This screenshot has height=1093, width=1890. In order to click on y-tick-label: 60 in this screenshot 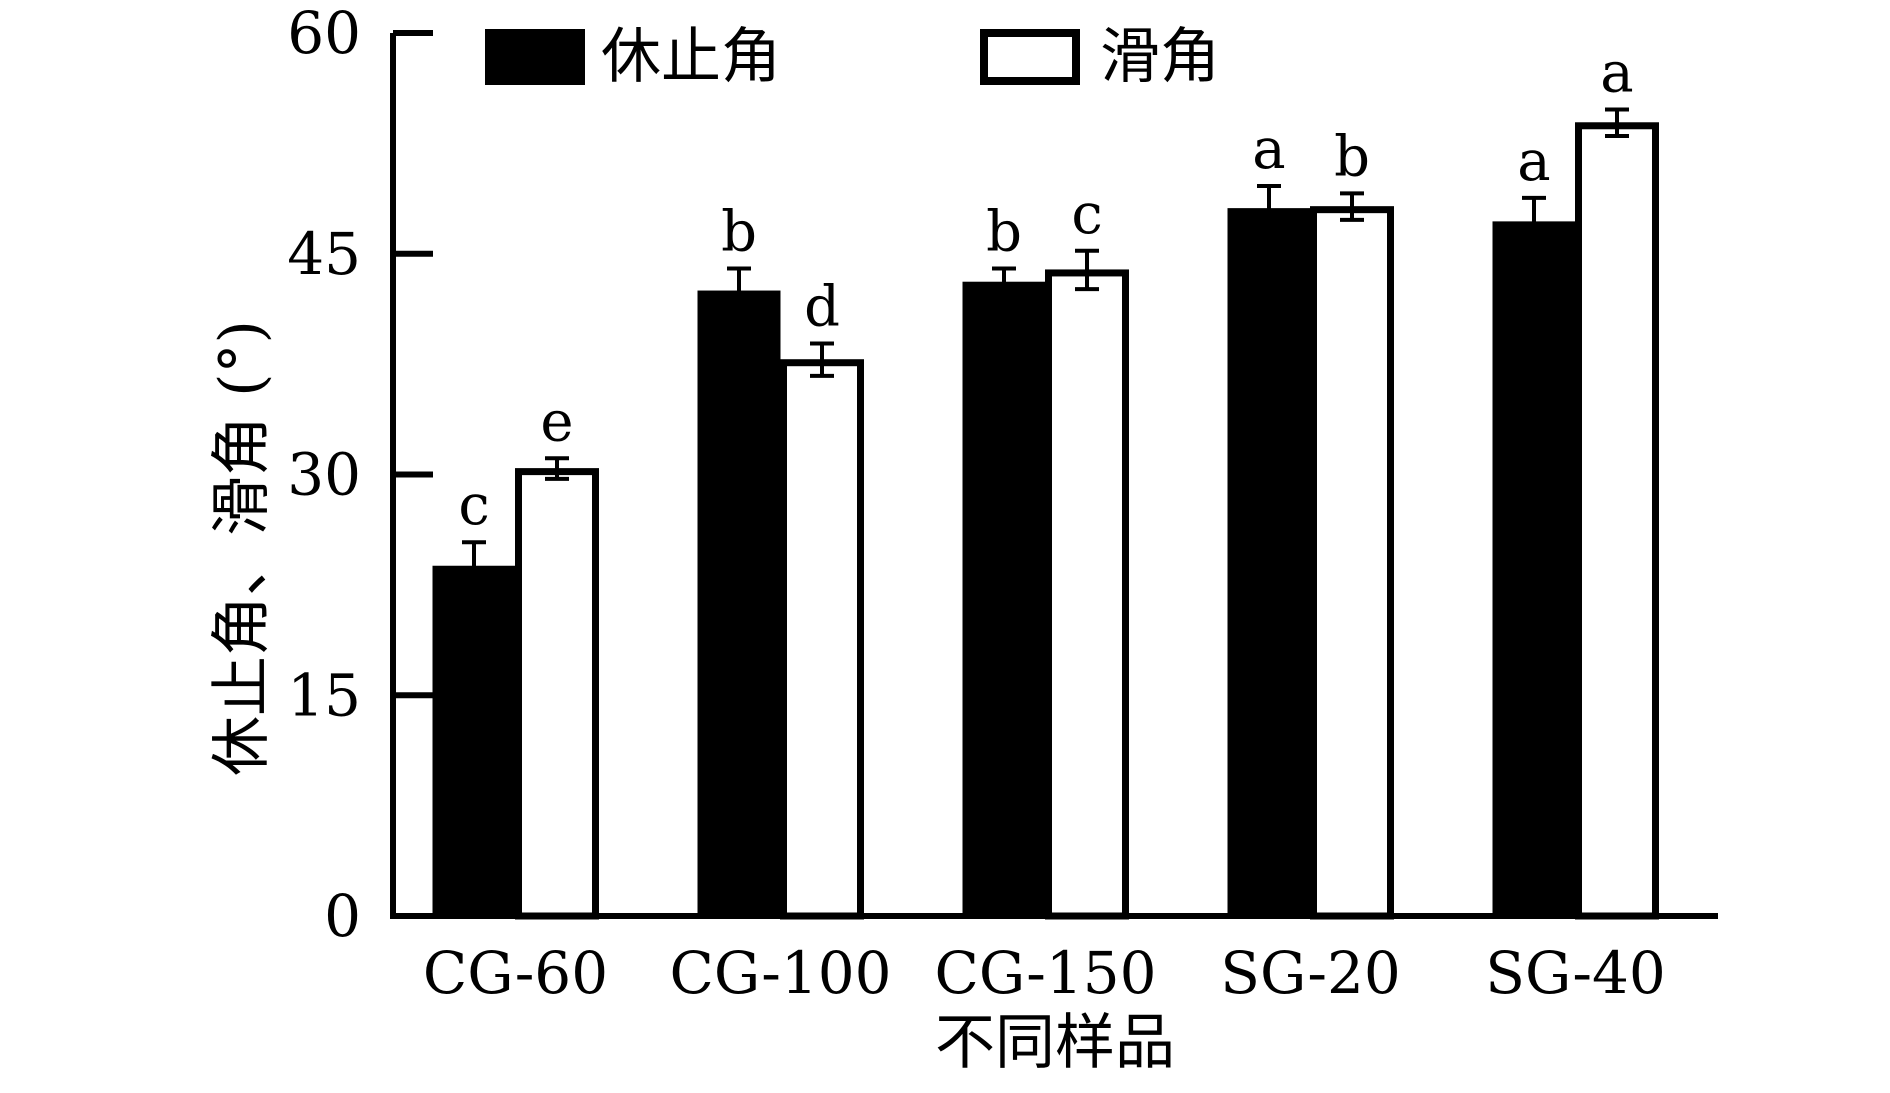, I will do `click(324, 33)`.